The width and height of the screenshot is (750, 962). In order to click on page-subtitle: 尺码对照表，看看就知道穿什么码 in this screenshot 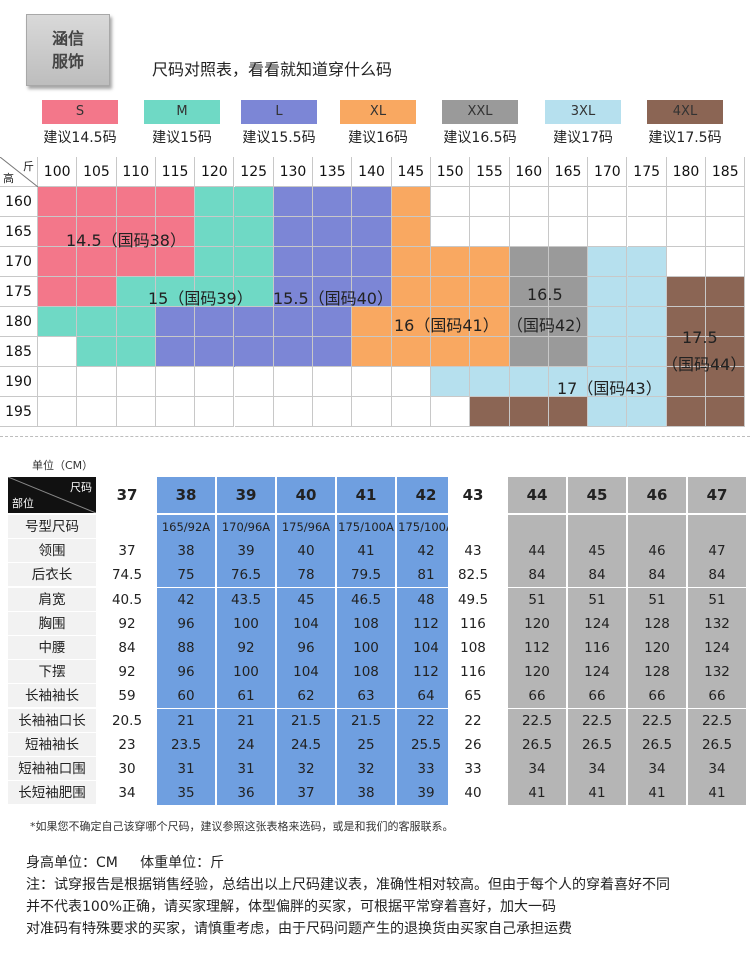, I will do `click(272, 69)`.